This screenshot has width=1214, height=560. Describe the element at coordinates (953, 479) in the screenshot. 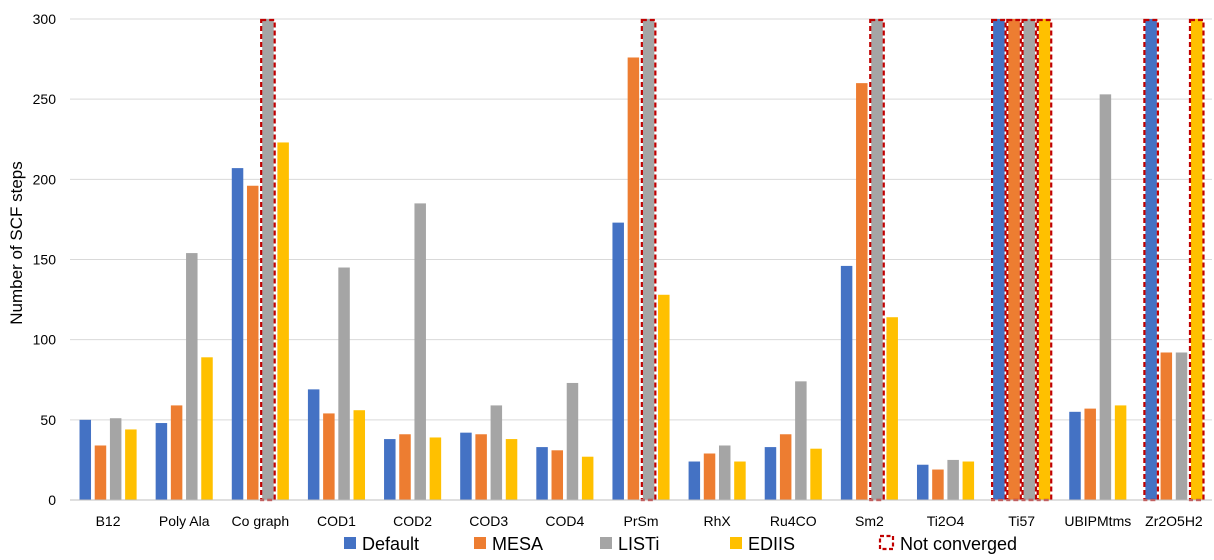

I see `bar-listi-ti2o4` at that location.